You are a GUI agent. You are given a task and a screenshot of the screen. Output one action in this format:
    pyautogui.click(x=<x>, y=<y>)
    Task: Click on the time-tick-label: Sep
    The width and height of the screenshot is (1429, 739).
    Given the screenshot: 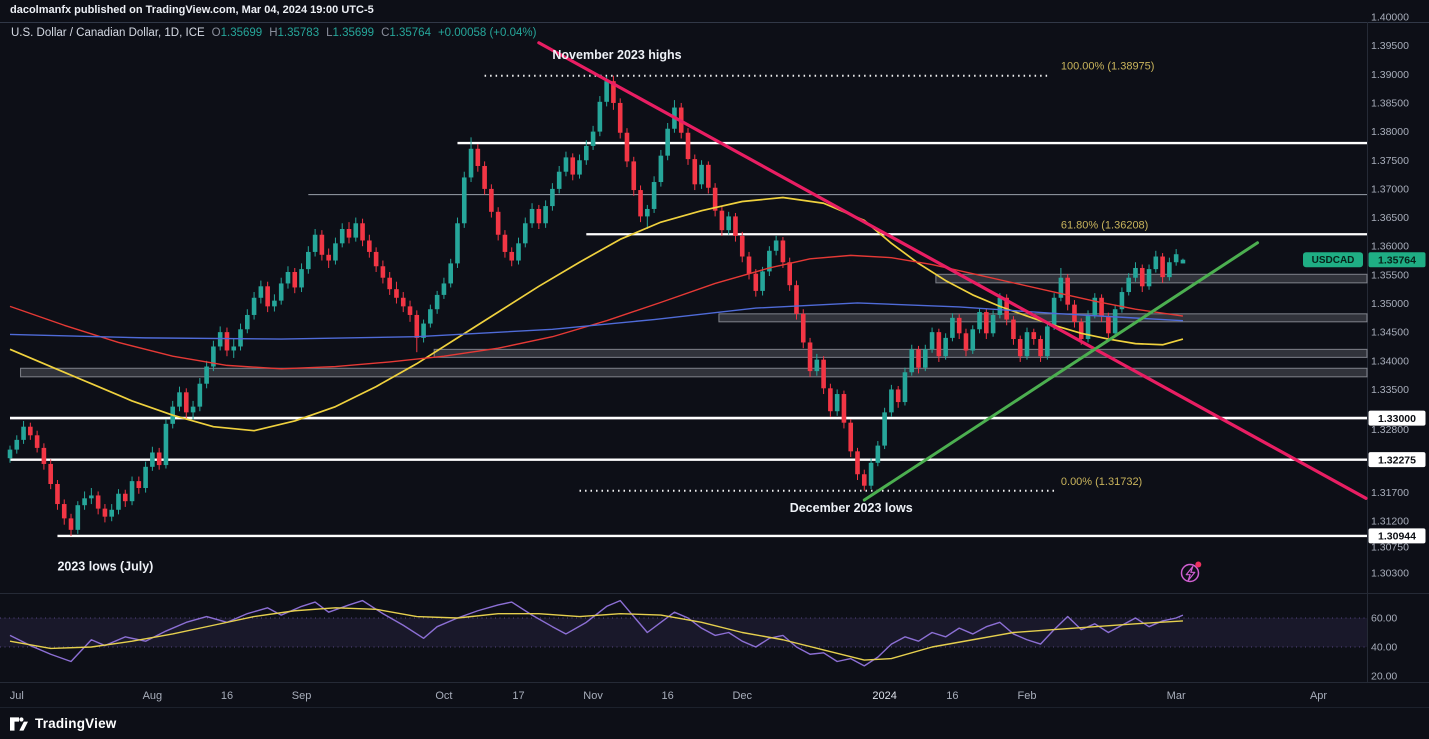 What is the action you would take?
    pyautogui.click(x=302, y=696)
    